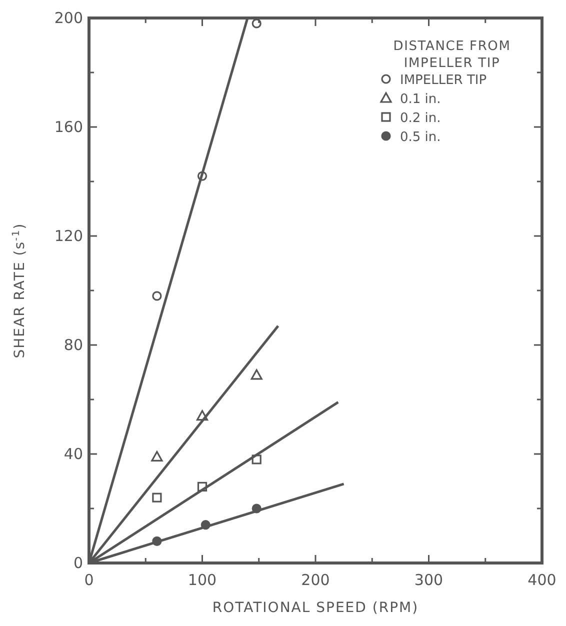 The image size is (566, 626). I want to click on x-tick-label: 400, so click(542, 580).